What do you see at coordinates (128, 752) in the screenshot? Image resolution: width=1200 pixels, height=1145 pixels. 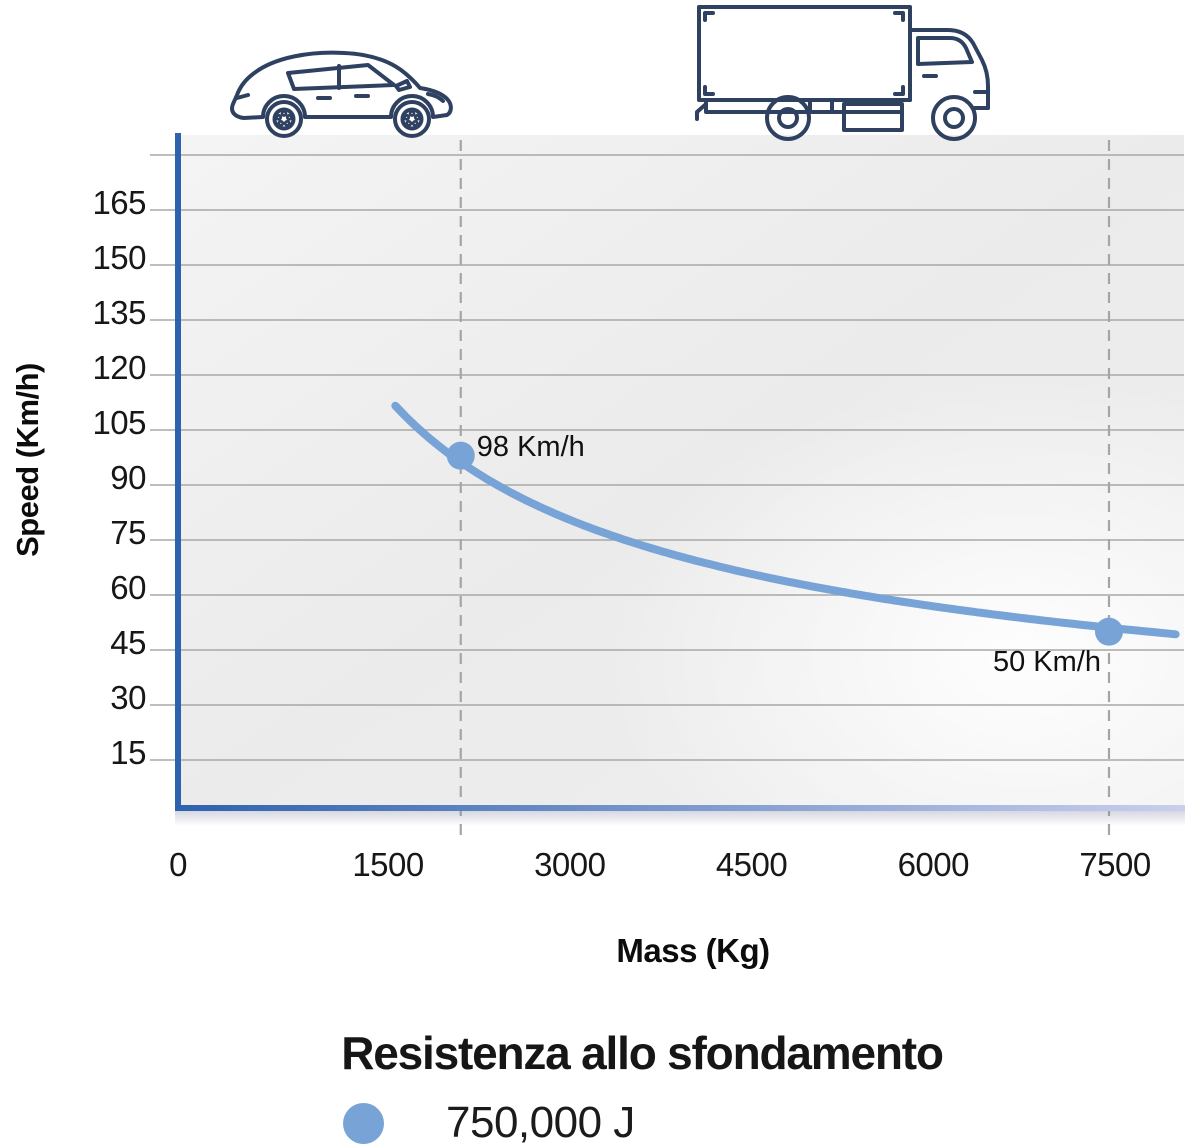 I see `y-tick-label: 15` at bounding box center [128, 752].